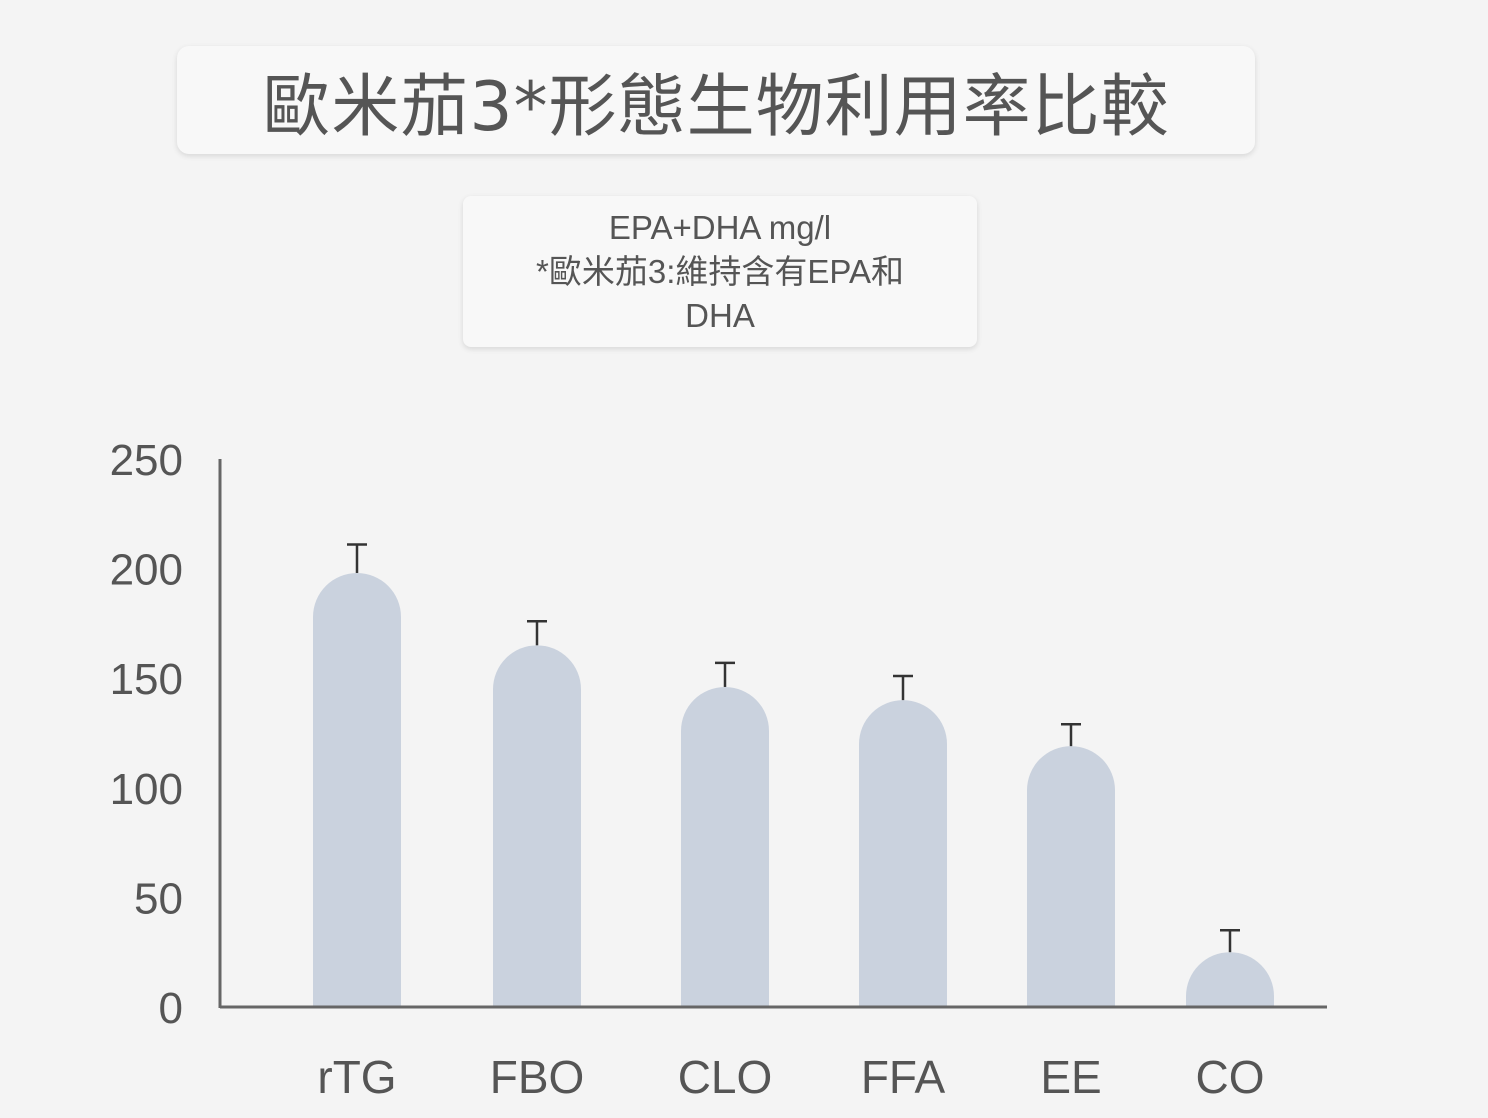 The height and width of the screenshot is (1118, 1488). I want to click on x-tick-label: EE, so click(1070, 1077).